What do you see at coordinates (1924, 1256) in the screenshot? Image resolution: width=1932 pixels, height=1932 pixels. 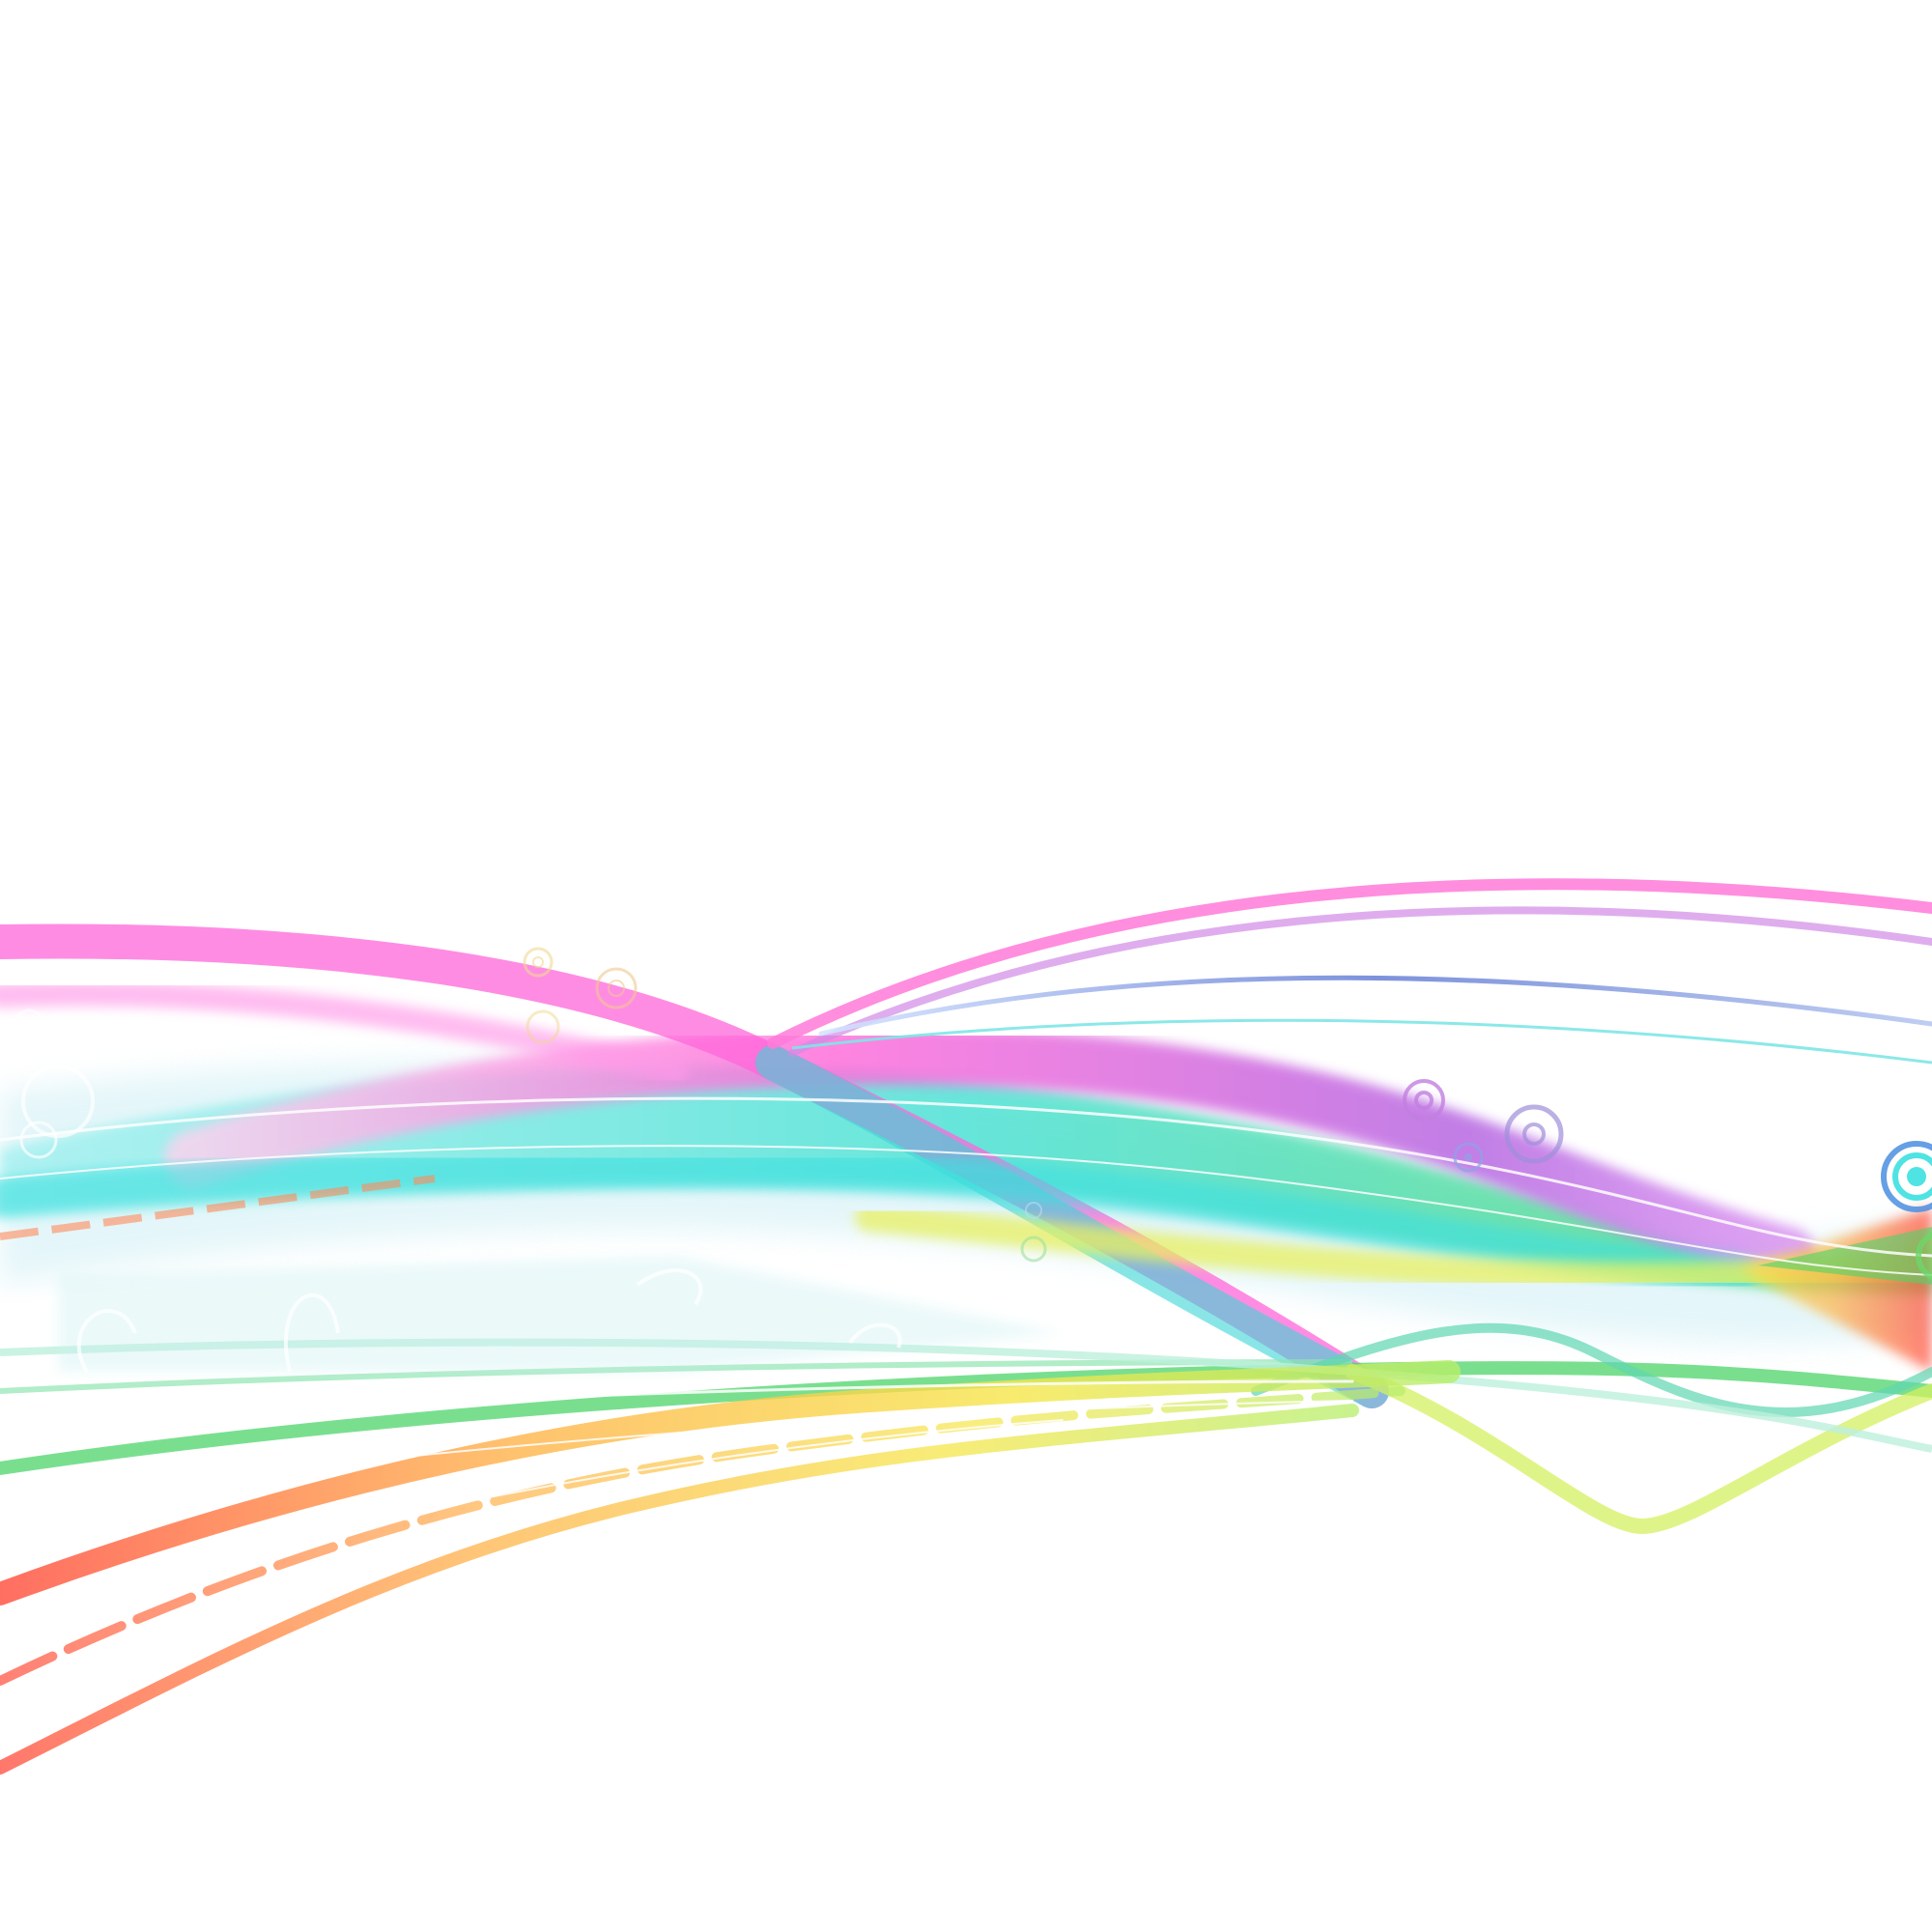 I see `ring-ornament-green-edge` at bounding box center [1924, 1256].